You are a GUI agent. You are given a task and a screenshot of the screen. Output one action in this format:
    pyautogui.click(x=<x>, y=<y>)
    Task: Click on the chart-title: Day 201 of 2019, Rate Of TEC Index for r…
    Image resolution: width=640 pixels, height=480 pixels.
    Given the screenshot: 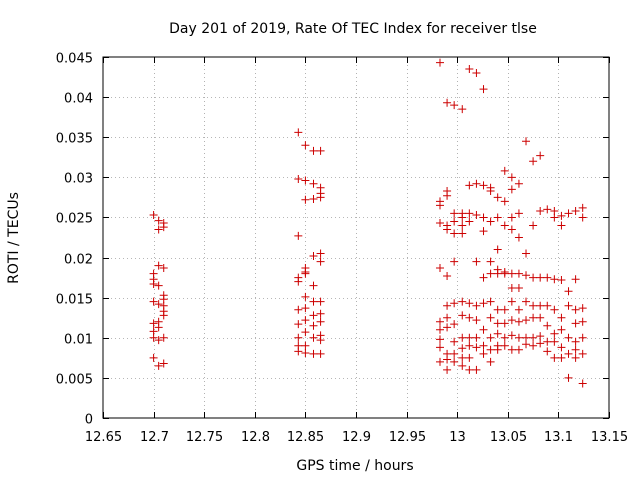 What is the action you would take?
    pyautogui.click(x=353, y=29)
    